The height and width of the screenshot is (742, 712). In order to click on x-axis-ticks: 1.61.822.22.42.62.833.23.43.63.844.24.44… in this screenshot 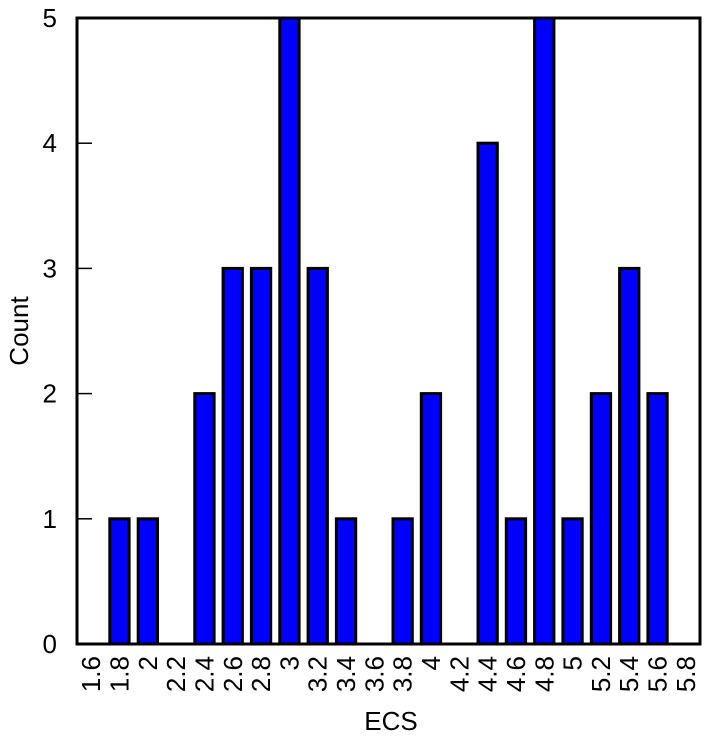, I will do `click(388, 674)`.